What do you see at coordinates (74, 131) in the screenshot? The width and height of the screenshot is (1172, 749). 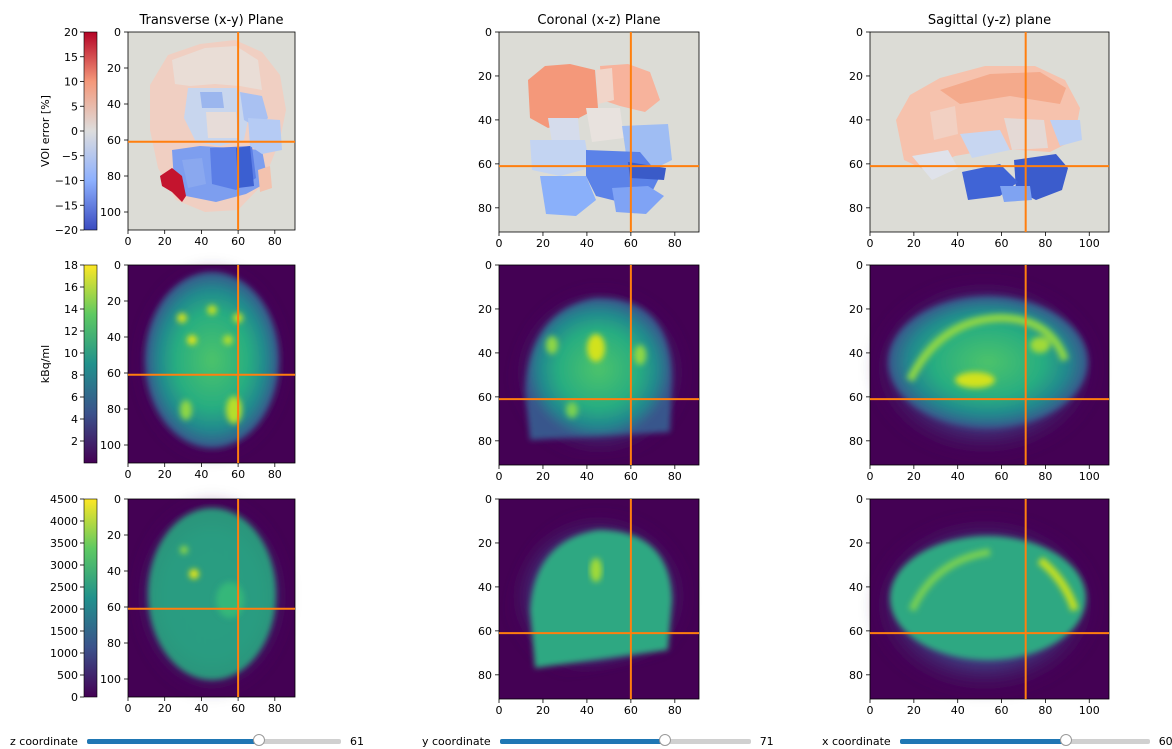 I see `transverse-voi_error-colorbar-tick-label: 0` at bounding box center [74, 131].